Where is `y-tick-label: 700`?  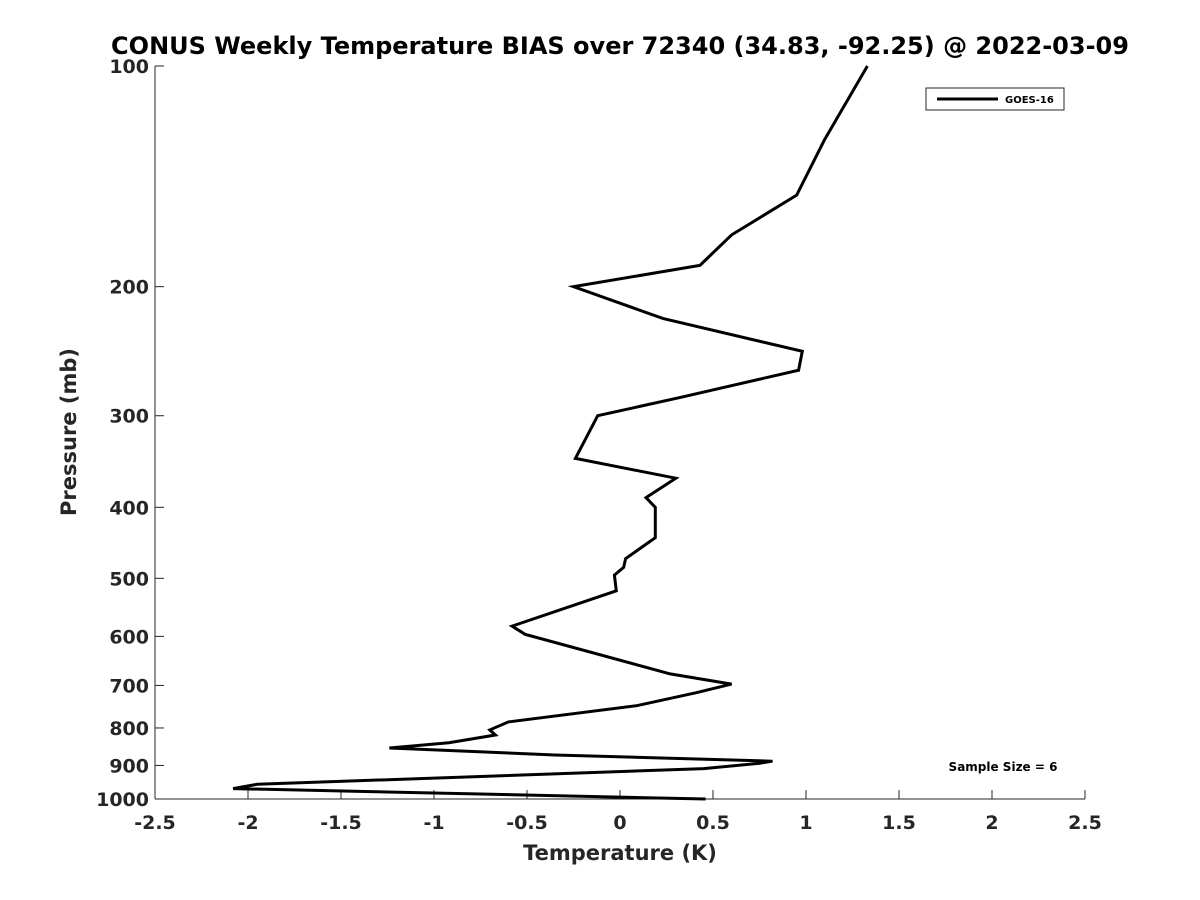 y-tick-label: 700 is located at coordinates (129, 686).